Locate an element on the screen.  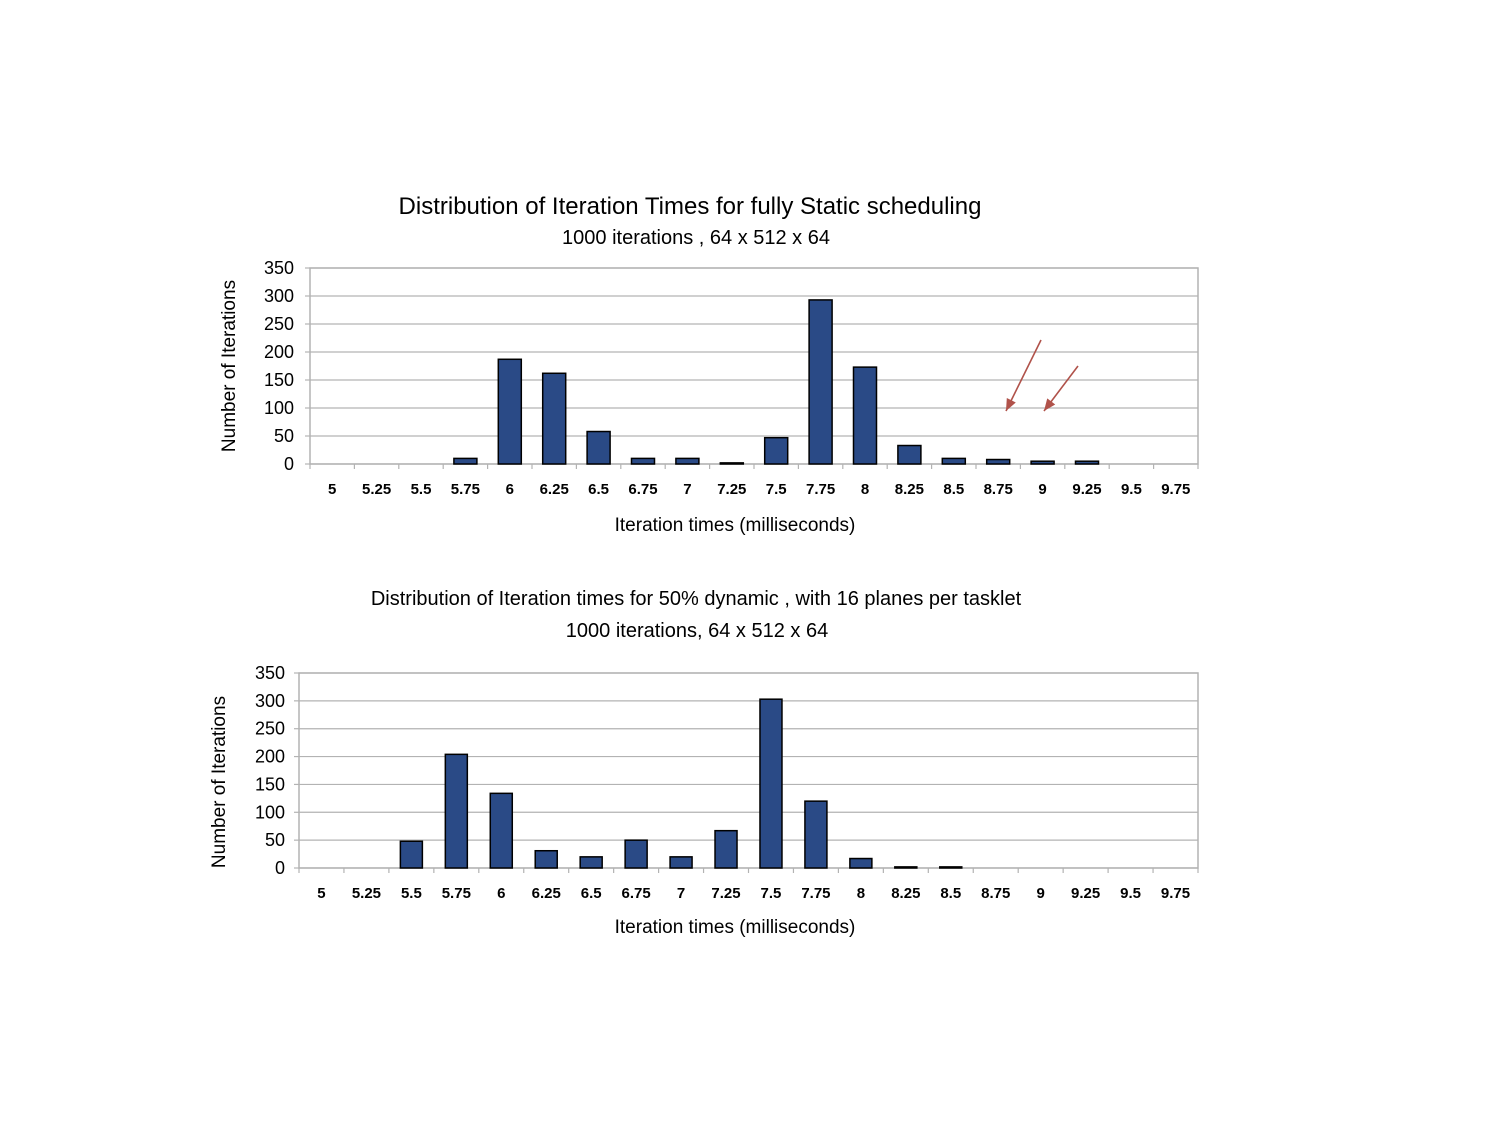
x-tick-label: 9.75 is located at coordinates (1175, 893).